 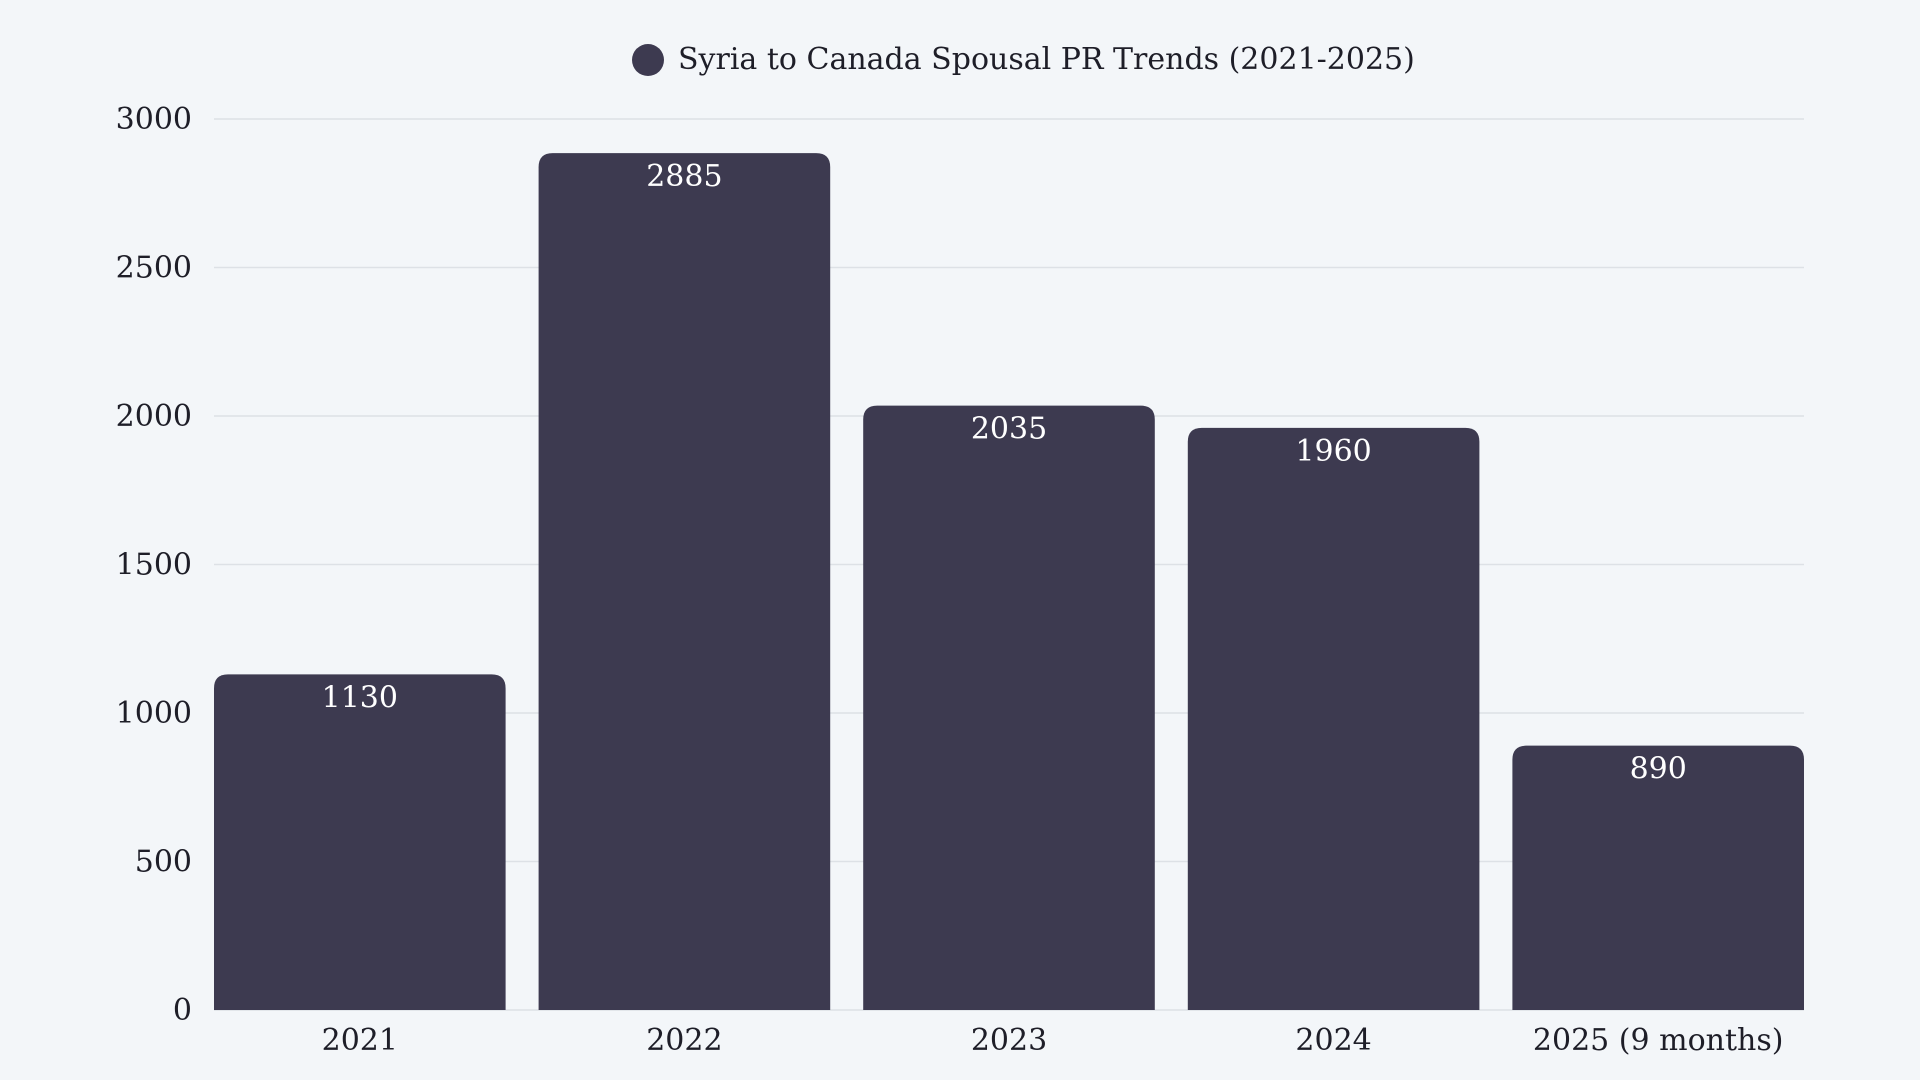 What do you see at coordinates (182, 1010) in the screenshot?
I see `y-tick-label: 0` at bounding box center [182, 1010].